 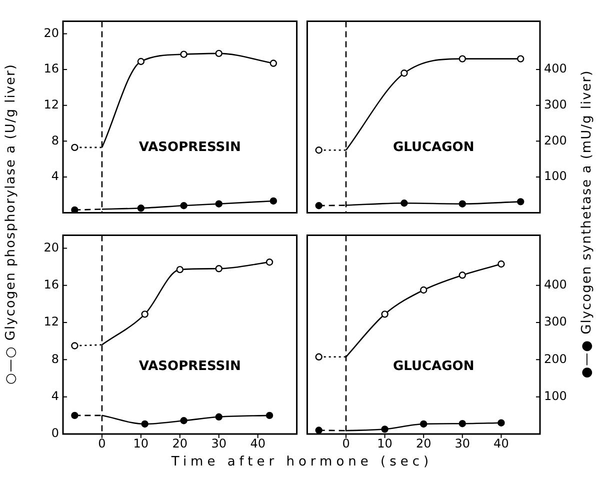 I want to click on y2-axis-title: ●—● Glycogen synthetase a (mU/g liver), so click(x=587, y=224).